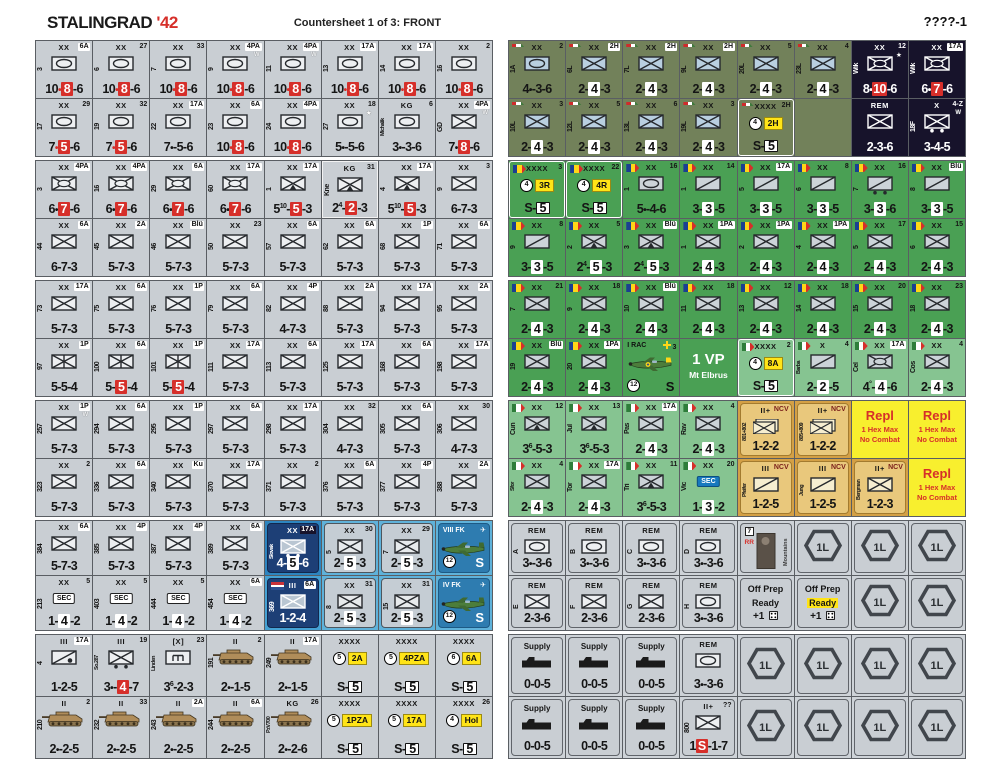 The width and height of the screenshot is (1000, 773). I want to click on counter-243: II 2A 243 2•-2-5, so click(179, 728).